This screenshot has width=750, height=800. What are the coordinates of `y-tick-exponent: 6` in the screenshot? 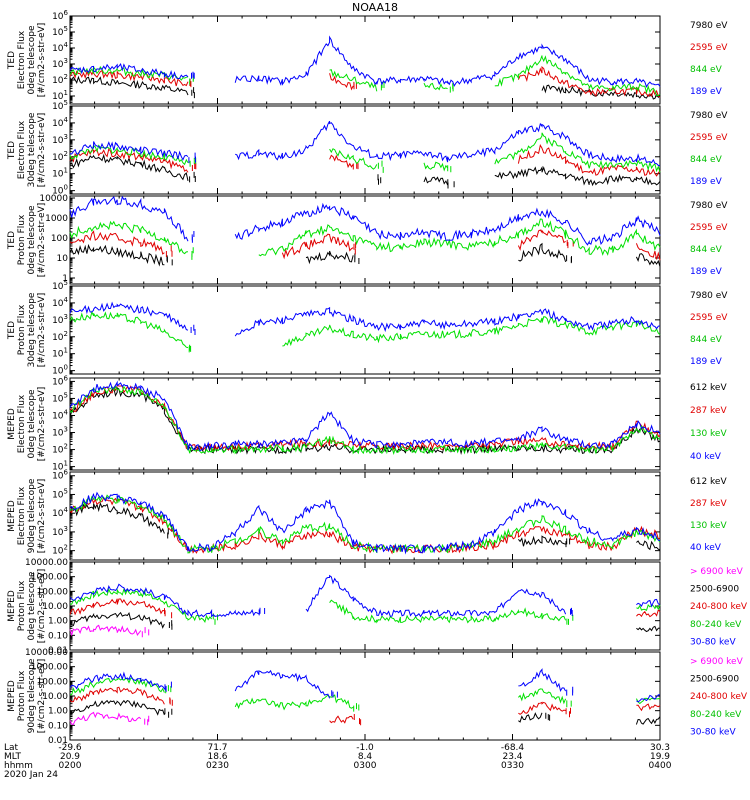 It's located at (66, 13).